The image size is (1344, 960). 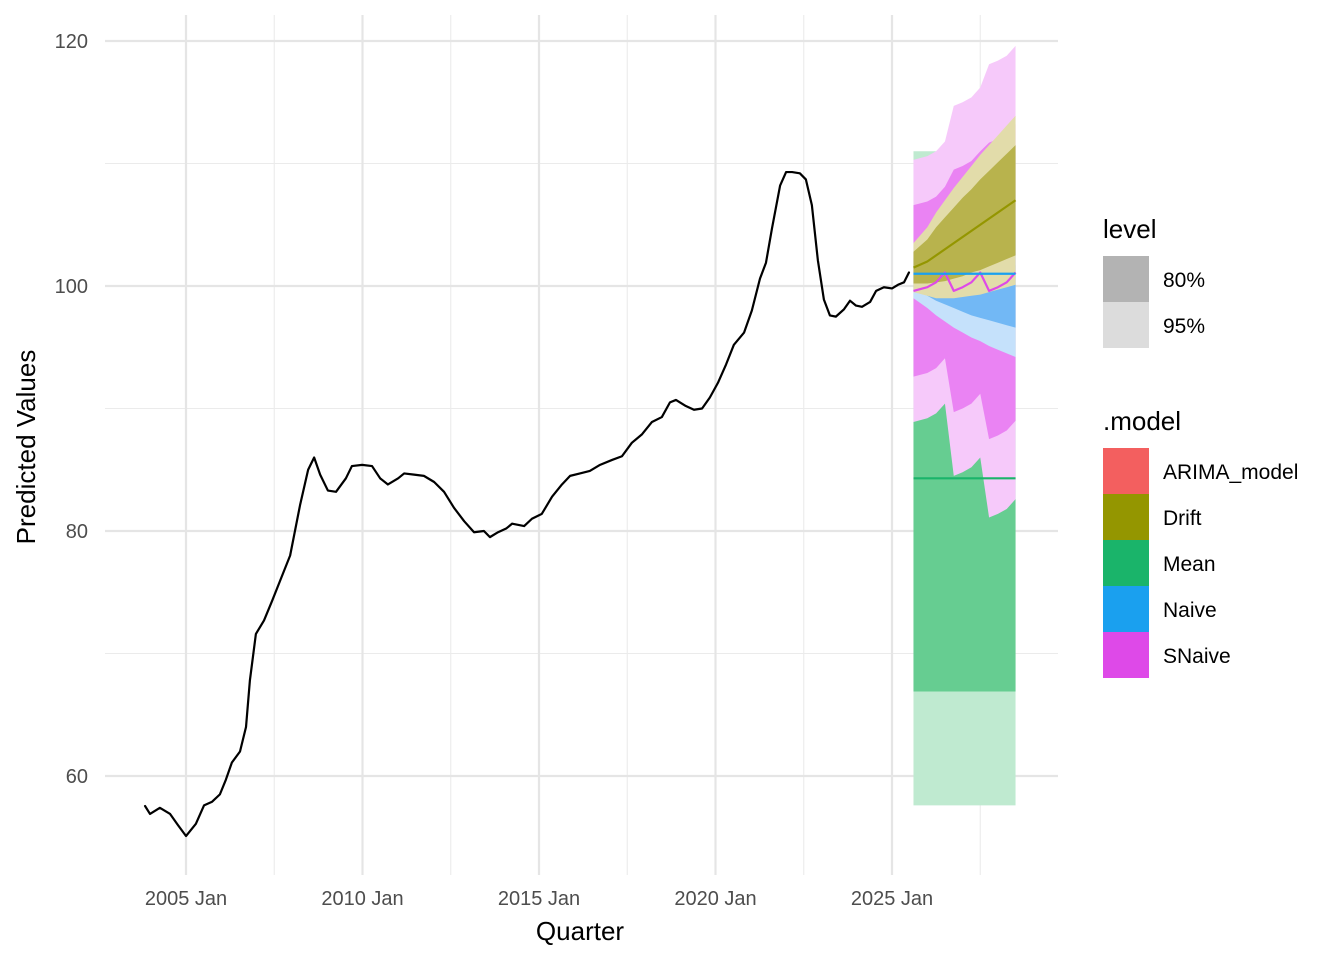 What do you see at coordinates (892, 899) in the screenshot?
I see `x-tick-label: 2025 Jan` at bounding box center [892, 899].